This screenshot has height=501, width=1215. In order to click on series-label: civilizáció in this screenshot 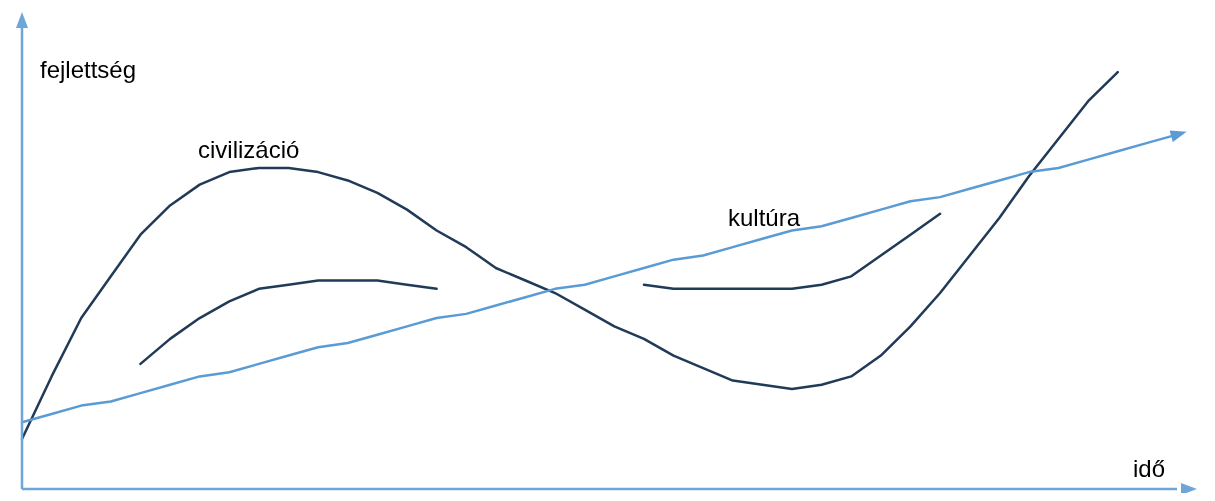, I will do `click(249, 150)`.